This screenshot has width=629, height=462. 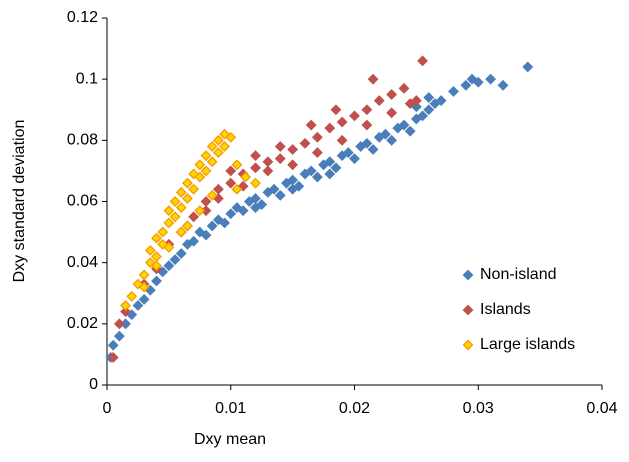 What do you see at coordinates (527, 344) in the screenshot?
I see `legend-label: Large islands` at bounding box center [527, 344].